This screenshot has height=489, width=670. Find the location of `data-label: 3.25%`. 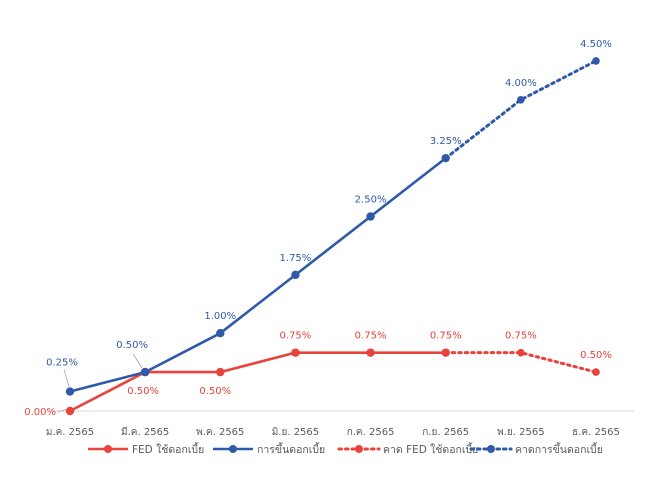

data-label: 3.25% is located at coordinates (446, 141).